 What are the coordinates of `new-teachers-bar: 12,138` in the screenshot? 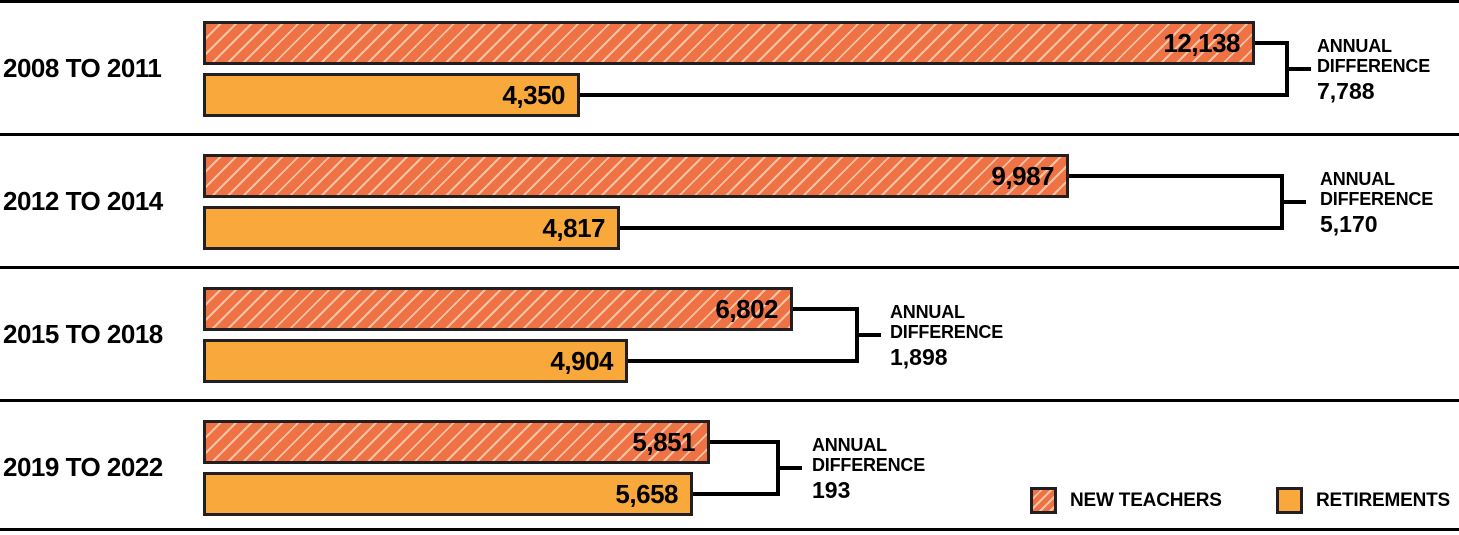 It's located at (729, 43).